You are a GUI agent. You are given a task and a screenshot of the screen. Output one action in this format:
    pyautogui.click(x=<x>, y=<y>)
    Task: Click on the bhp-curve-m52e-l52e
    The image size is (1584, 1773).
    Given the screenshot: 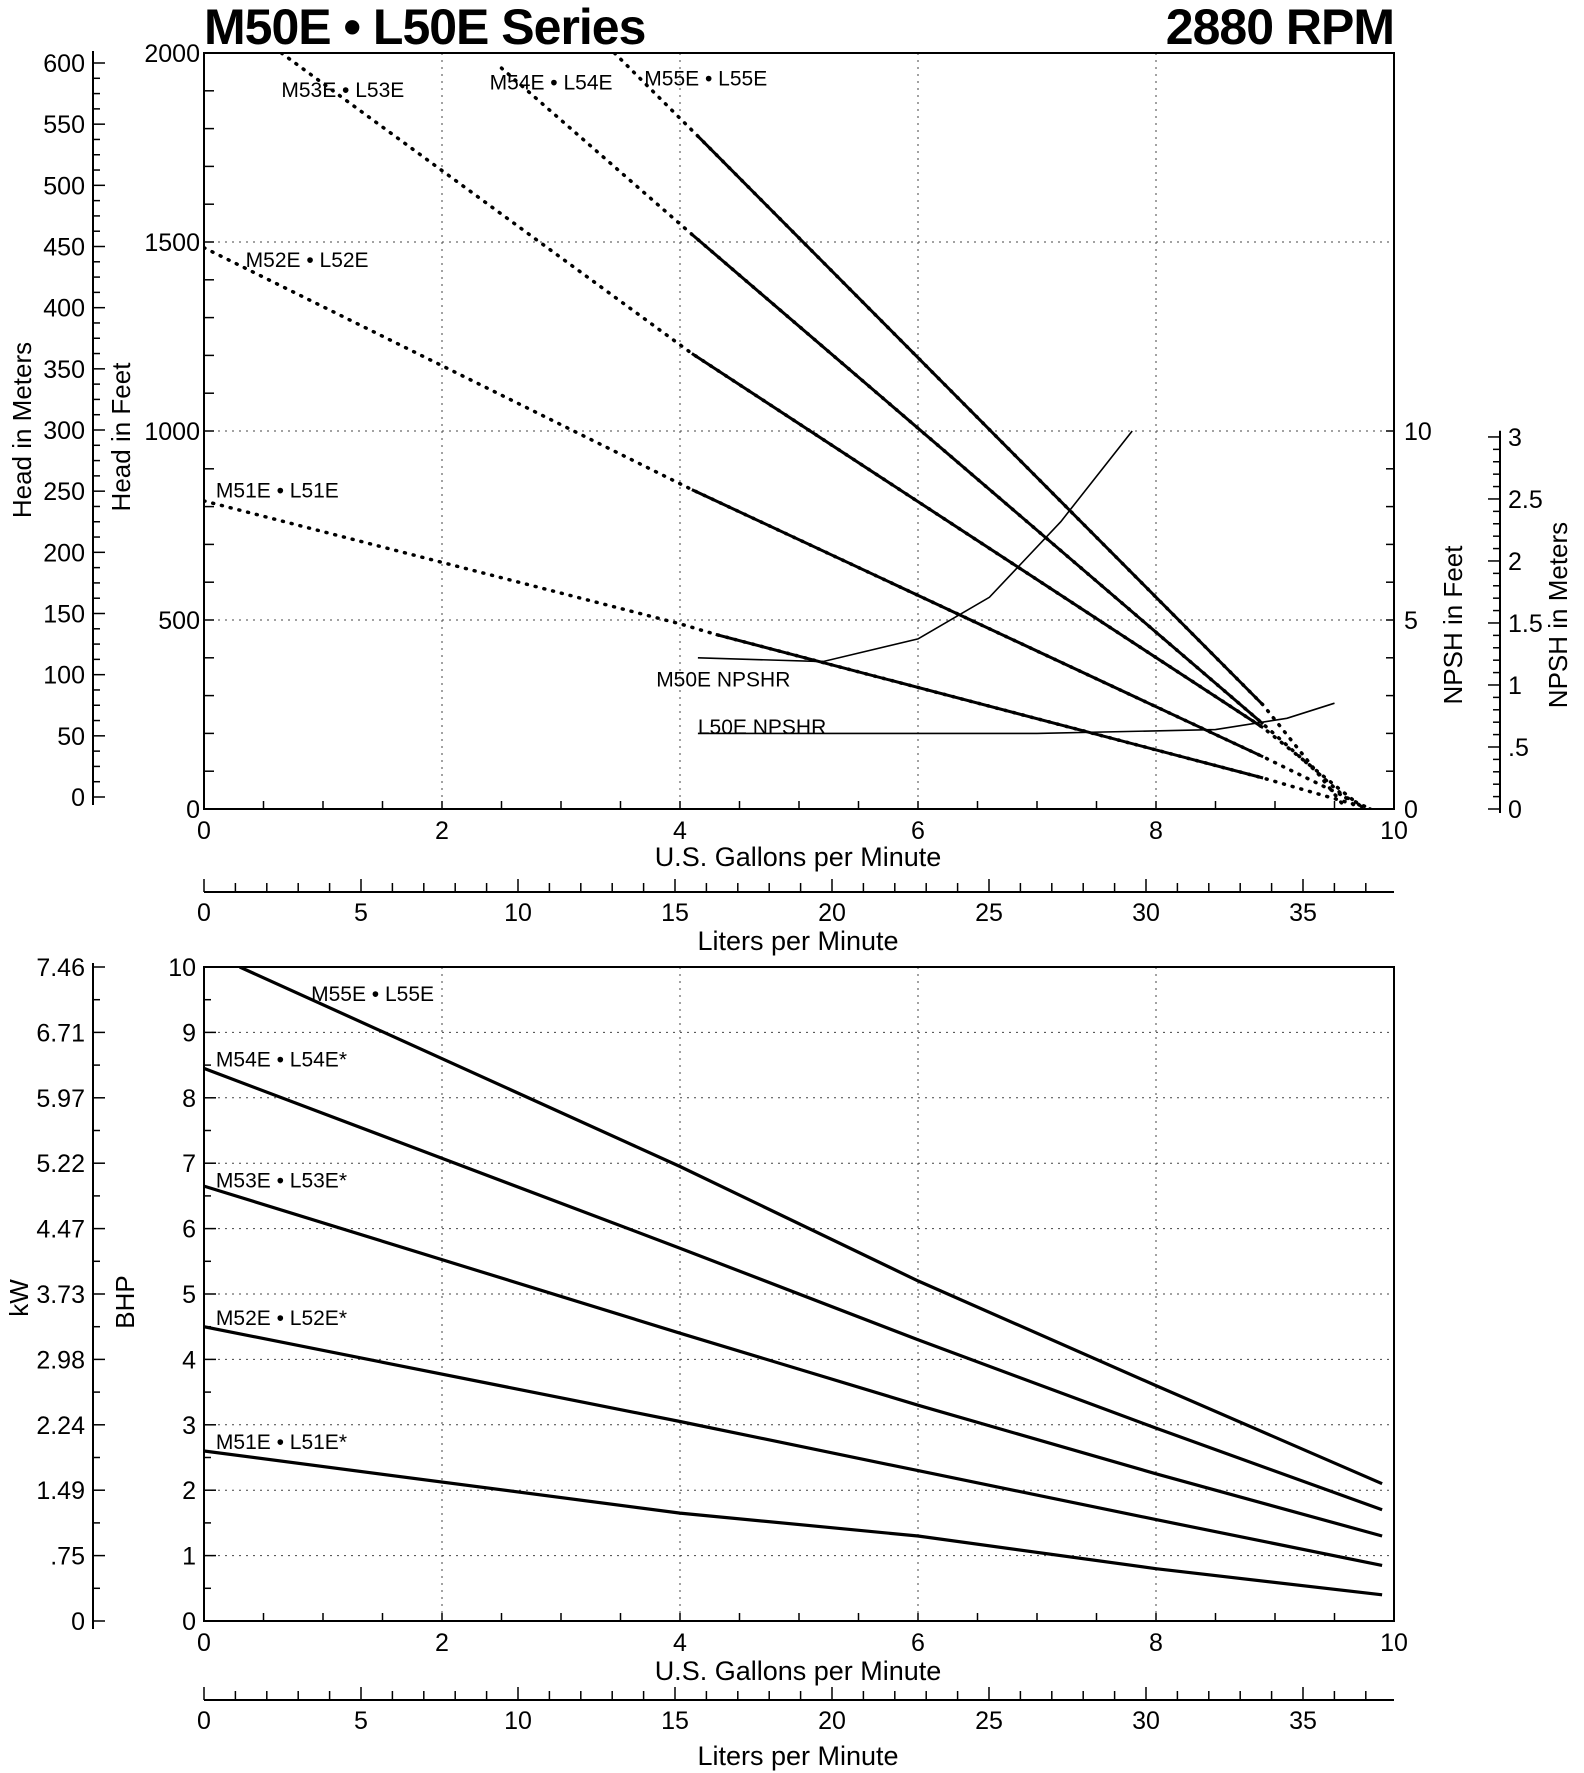 What is the action you would take?
    pyautogui.click(x=793, y=1446)
    